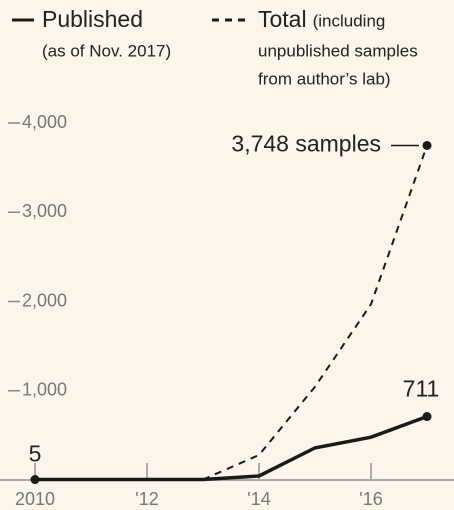  Describe the element at coordinates (35, 499) in the screenshot. I see `x-tick-label: 2010` at that location.